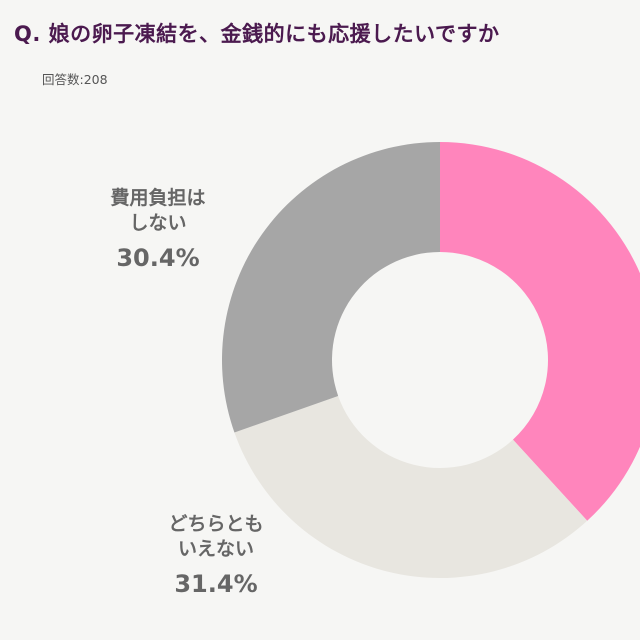  What do you see at coordinates (158, 223) in the screenshot?
I see `slice-name-line: しない` at bounding box center [158, 223].